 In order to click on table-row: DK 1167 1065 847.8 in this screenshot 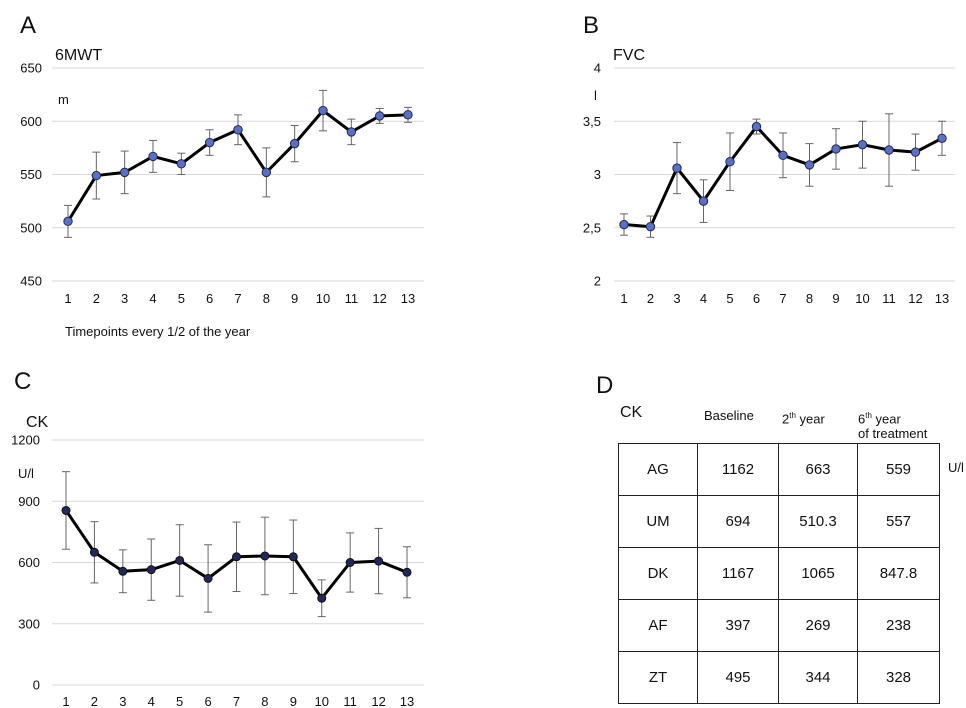, I will do `click(779, 573)`.